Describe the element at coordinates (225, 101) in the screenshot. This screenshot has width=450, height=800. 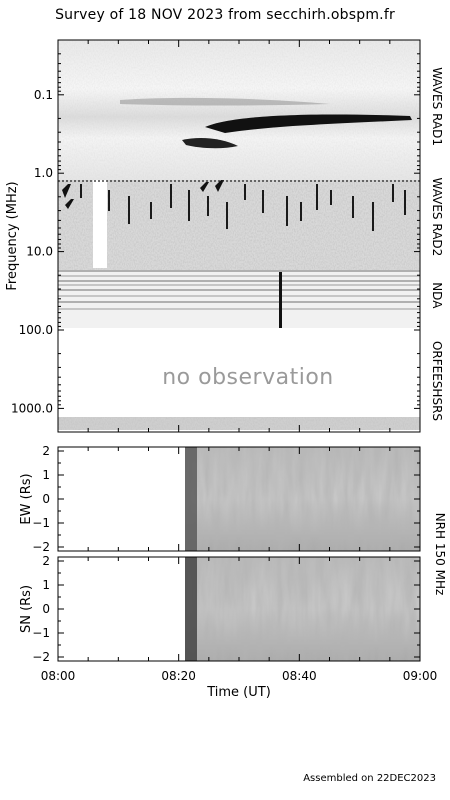
I see `rad1-burst-faint` at that location.